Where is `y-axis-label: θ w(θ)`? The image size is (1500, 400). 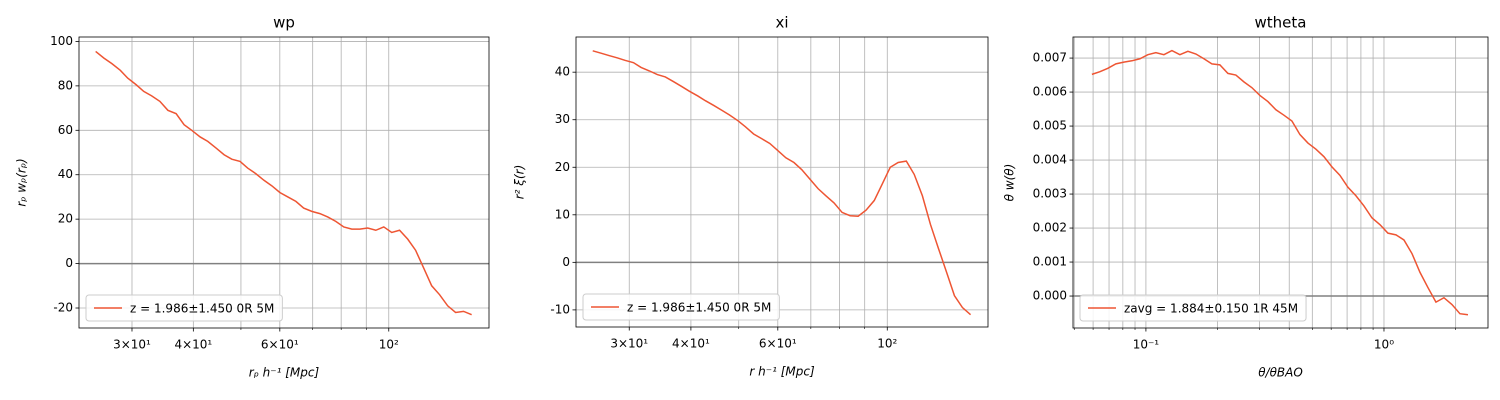
y-axis-label: θ w(θ) is located at coordinates (1010, 183).